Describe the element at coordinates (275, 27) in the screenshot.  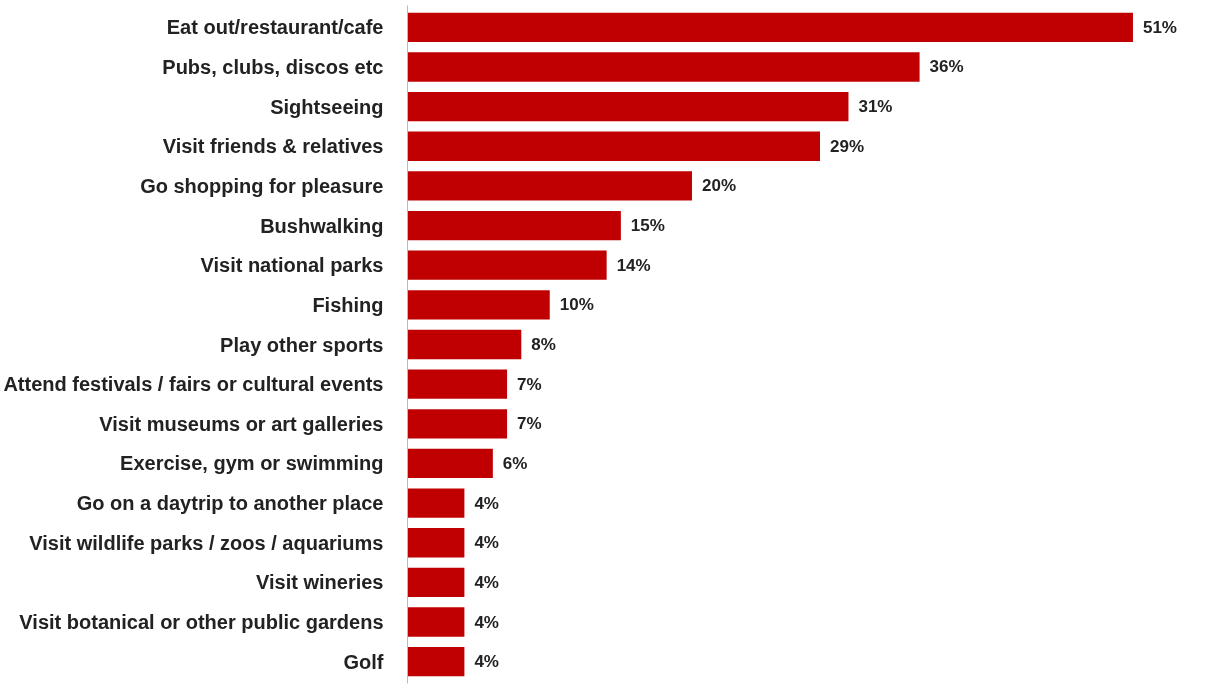
I see `y-tick-label: Eat out/restaurant/cafe` at that location.